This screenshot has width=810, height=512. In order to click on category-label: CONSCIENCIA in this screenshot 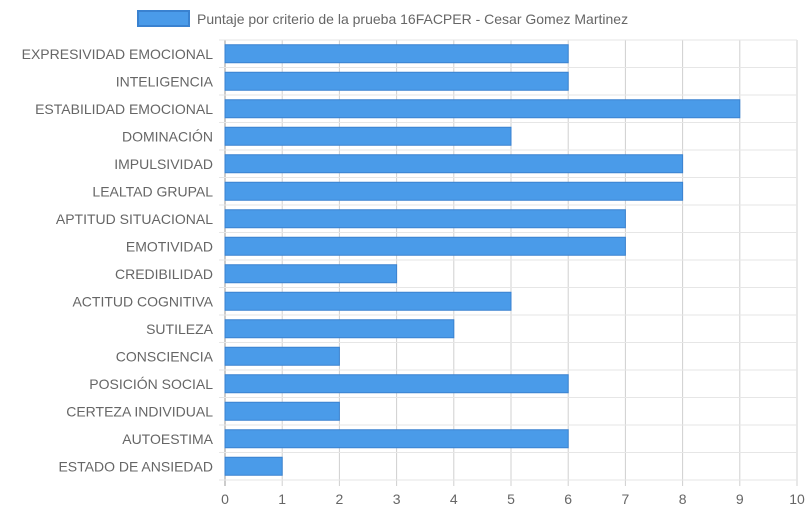, I will do `click(165, 356)`.